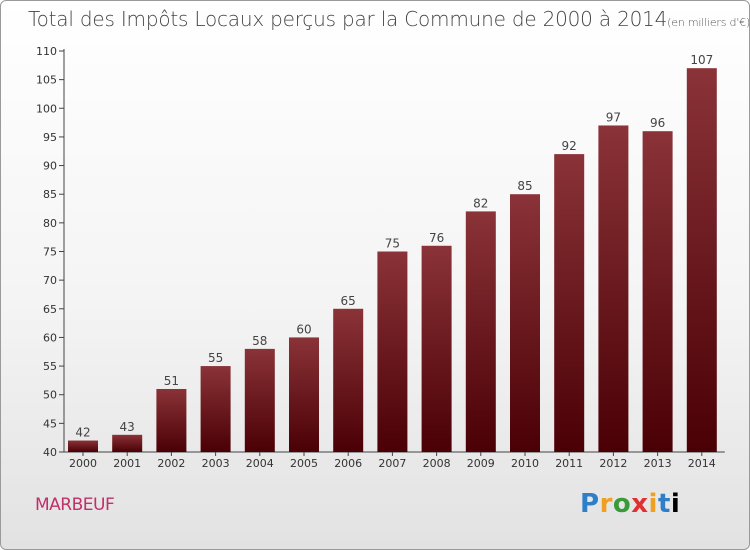 The height and width of the screenshot is (550, 750). I want to click on data-label: 60, so click(303, 329).